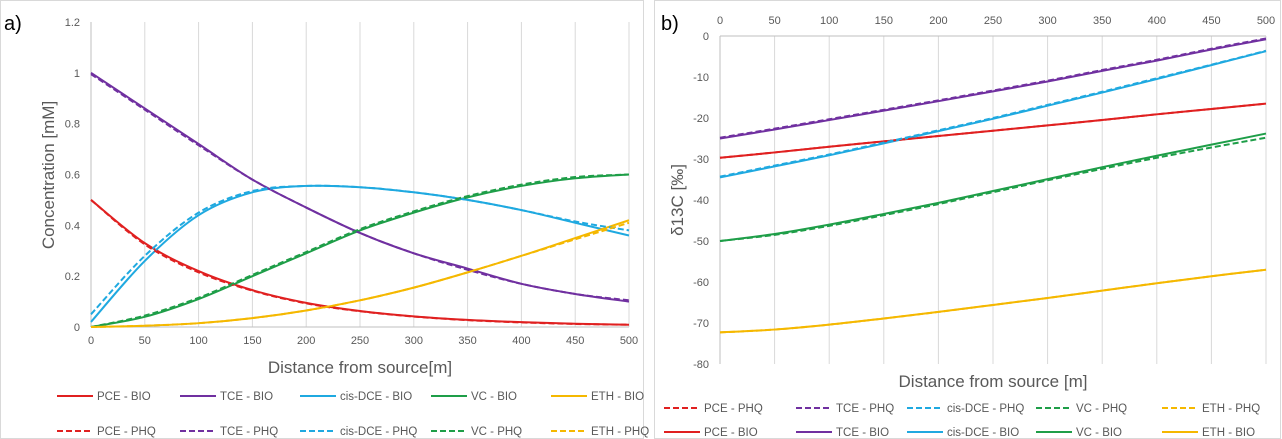 This screenshot has width=1282, height=439. Describe the element at coordinates (77, 74) in the screenshot. I see `y-tick-label: 1` at that location.